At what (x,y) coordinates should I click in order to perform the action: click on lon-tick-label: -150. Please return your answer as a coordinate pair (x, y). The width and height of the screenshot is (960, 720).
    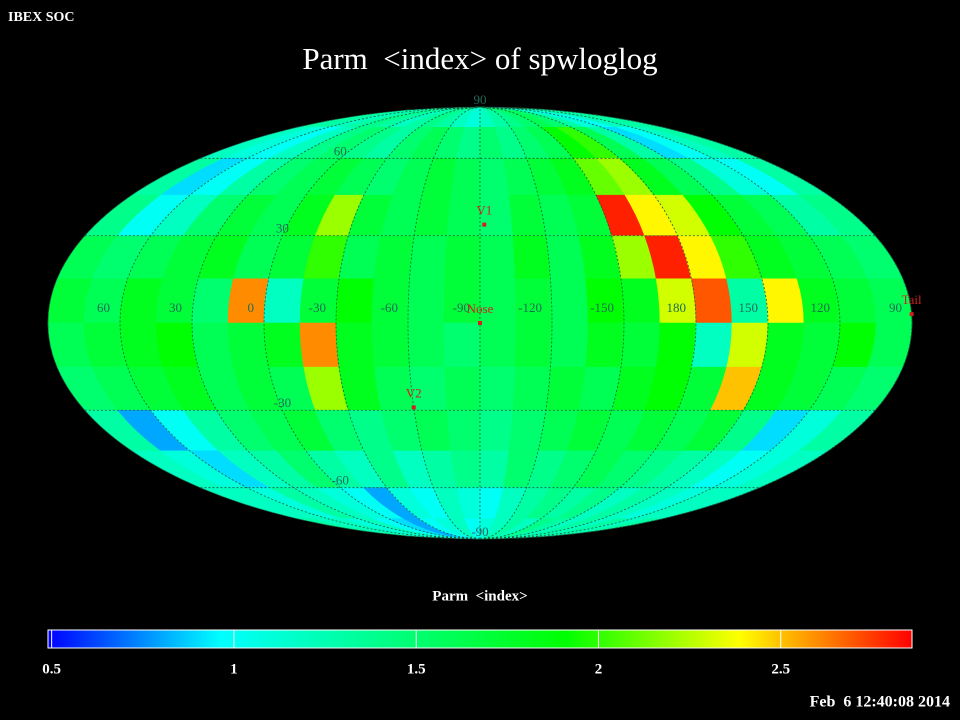
    Looking at the image, I should click on (602, 307).